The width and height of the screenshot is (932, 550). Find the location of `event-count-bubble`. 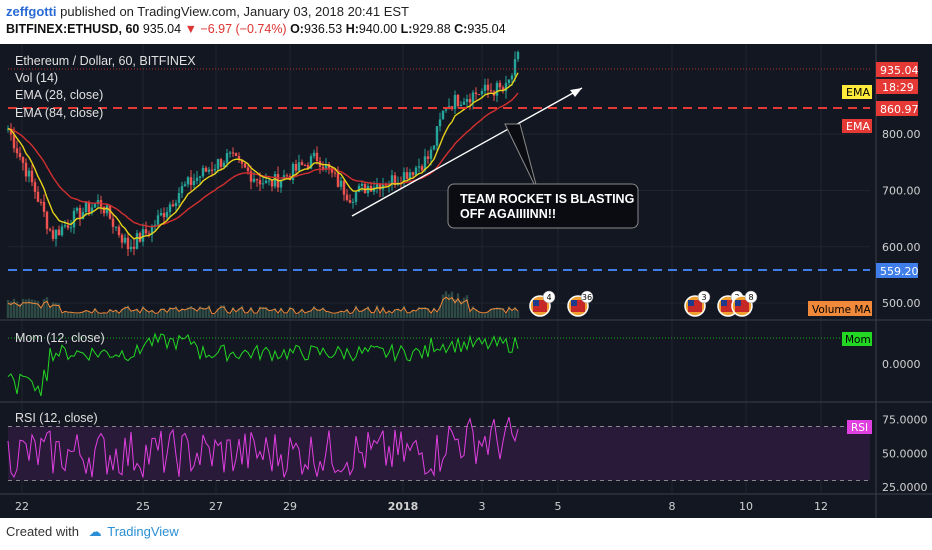

event-count-bubble is located at coordinates (751, 297).